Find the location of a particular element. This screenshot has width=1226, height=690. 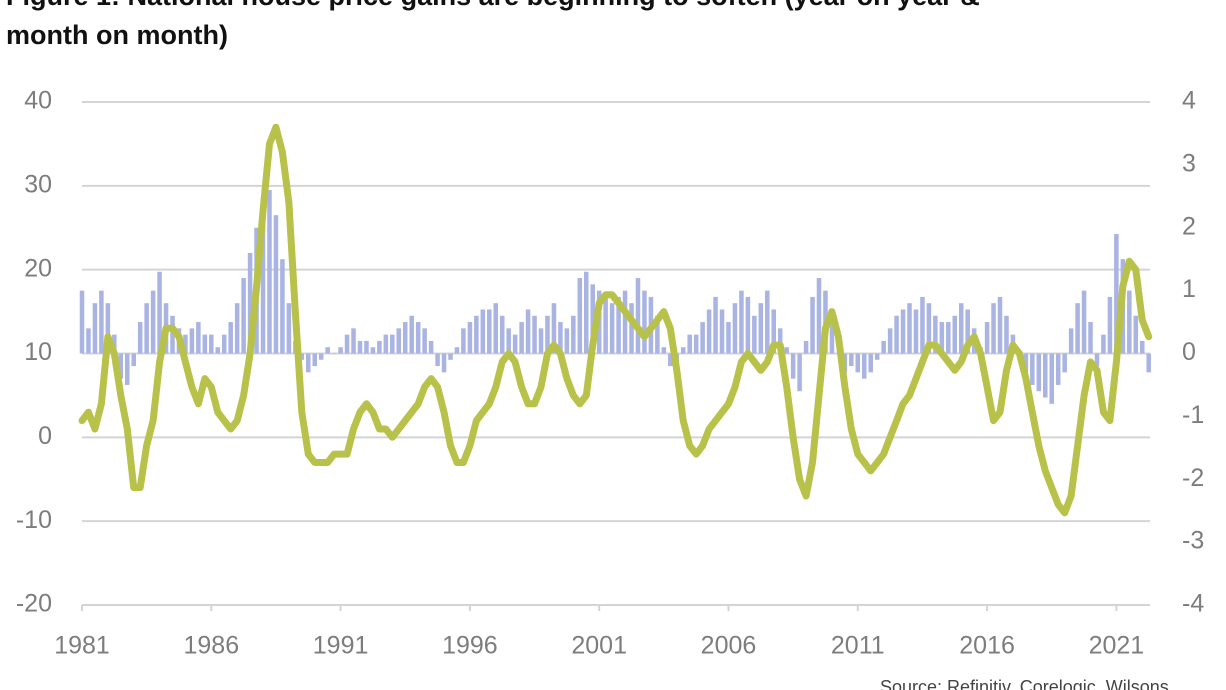

y2-tick-label: 2 is located at coordinates (1189, 226).